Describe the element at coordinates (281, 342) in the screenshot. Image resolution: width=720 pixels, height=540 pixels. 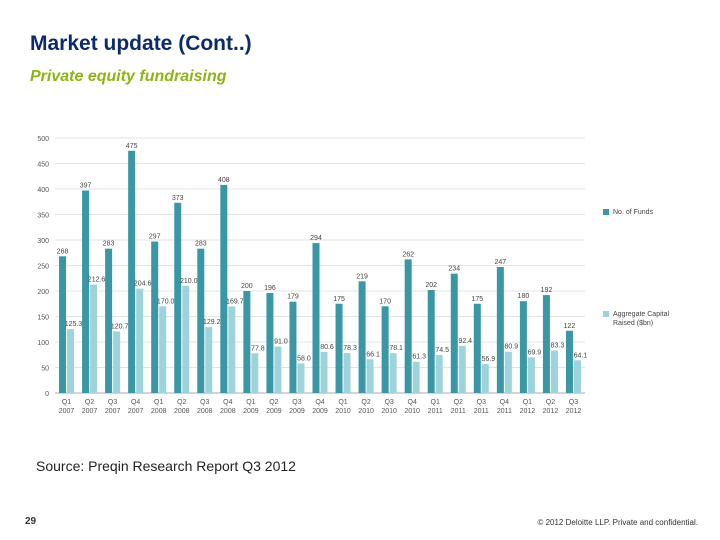
I see `capital-value-label: 91.0` at that location.